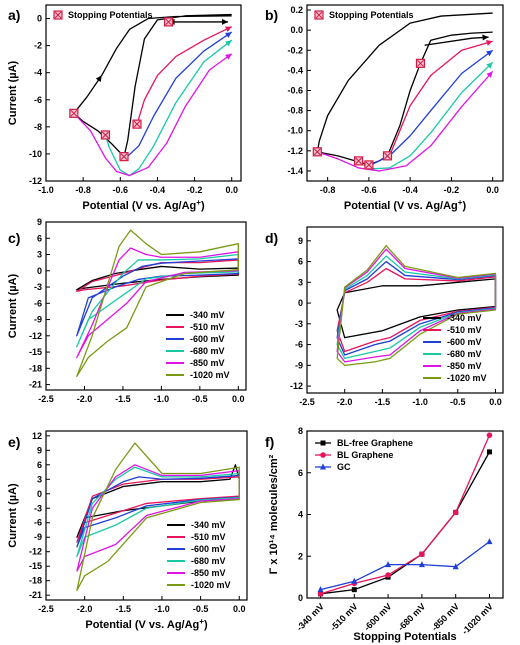  Describe the element at coordinates (343, 616) in the screenshot. I see `x-tick-label: -510 mV` at that location.